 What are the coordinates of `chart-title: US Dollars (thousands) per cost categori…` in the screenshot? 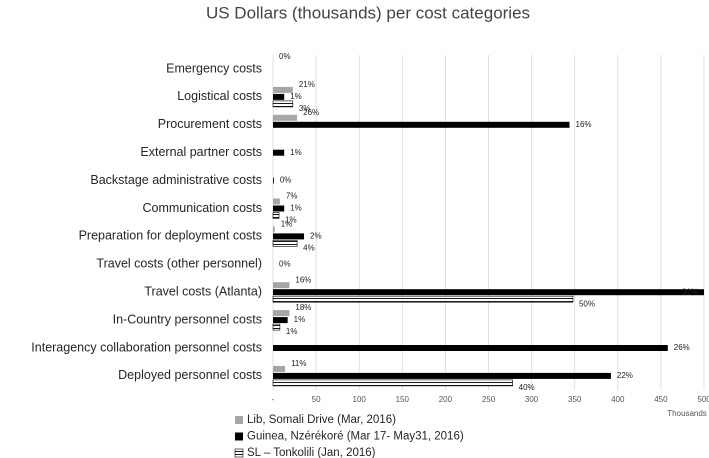 It's located at (368, 12).